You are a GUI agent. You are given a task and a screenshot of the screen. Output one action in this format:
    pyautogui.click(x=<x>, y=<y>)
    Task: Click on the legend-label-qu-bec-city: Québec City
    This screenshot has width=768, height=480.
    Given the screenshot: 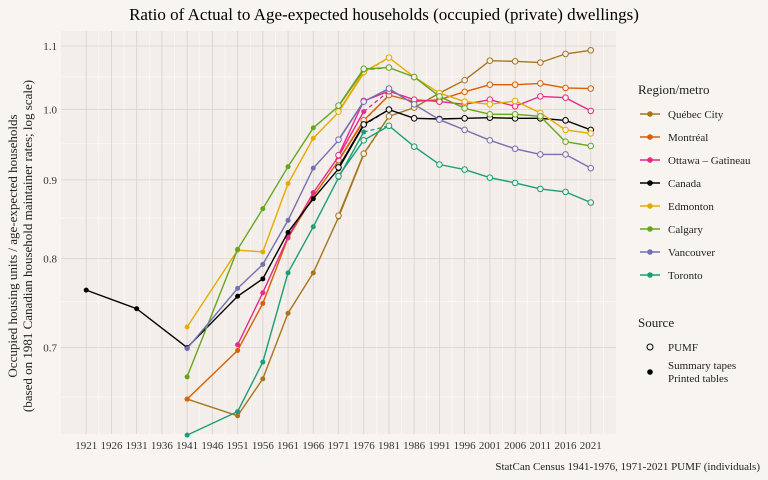 What is the action you would take?
    pyautogui.click(x=696, y=115)
    